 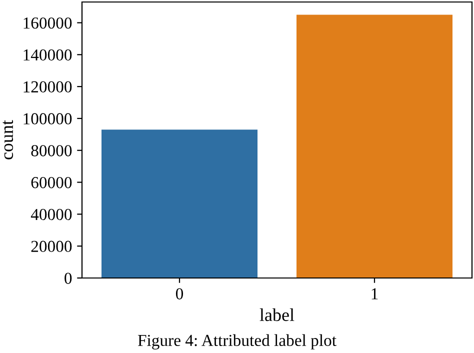 I want to click on x-axis-title: label, so click(x=277, y=315).